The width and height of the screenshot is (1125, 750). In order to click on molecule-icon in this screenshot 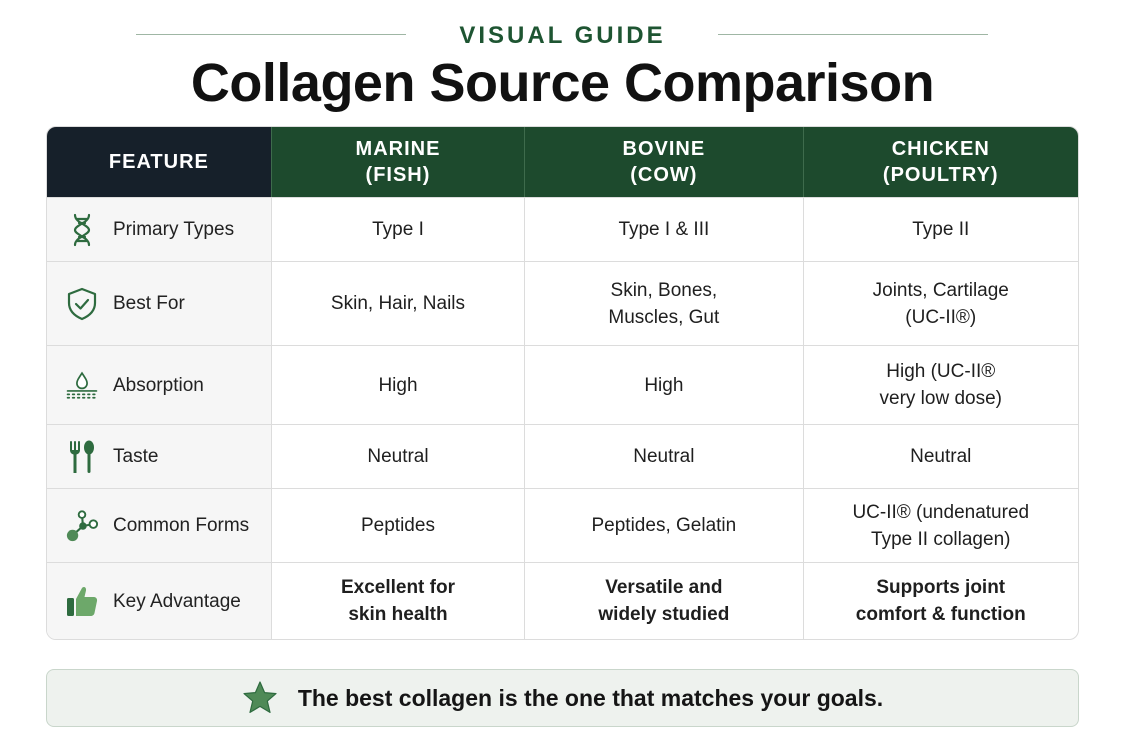, I will do `click(82, 526)`.